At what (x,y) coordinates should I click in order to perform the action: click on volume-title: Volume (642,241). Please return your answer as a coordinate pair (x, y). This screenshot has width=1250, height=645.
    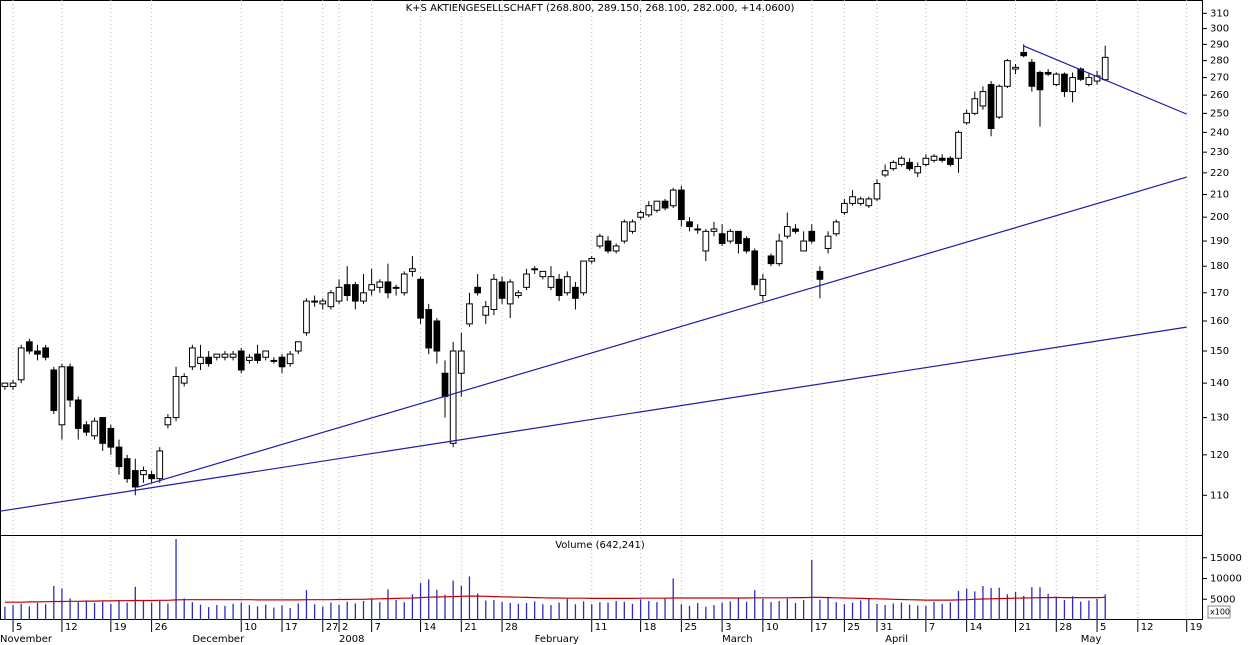
    Looking at the image, I should click on (600, 545).